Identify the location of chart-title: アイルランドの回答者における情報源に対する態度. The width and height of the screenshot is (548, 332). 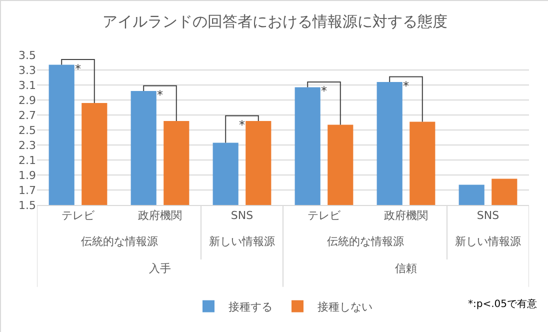
(275, 21).